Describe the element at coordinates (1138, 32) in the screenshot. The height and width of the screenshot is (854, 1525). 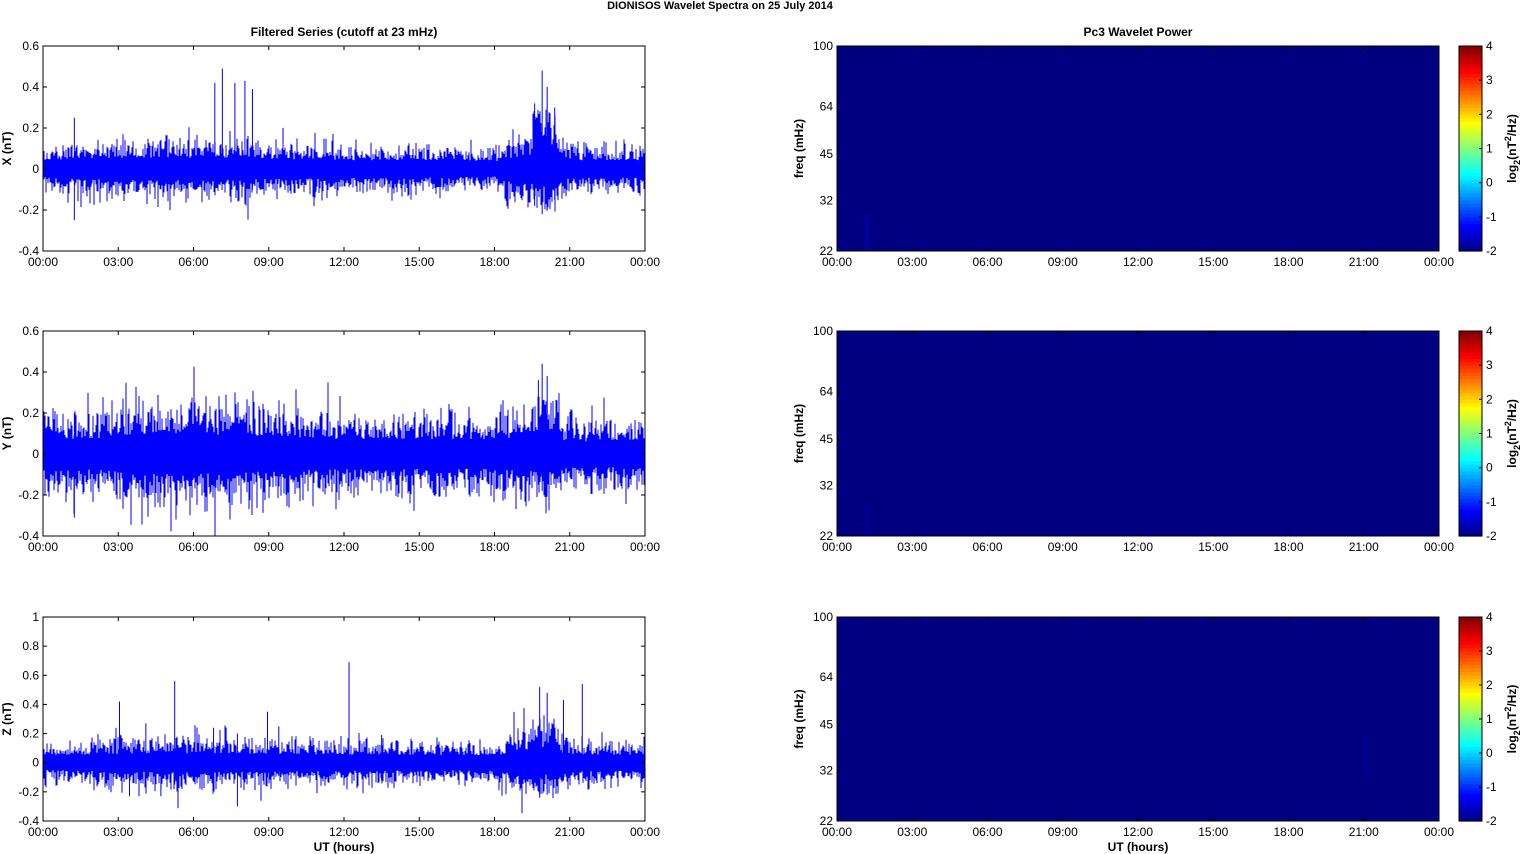
I see `chart-title: Pc3 Wavelet Power` at that location.